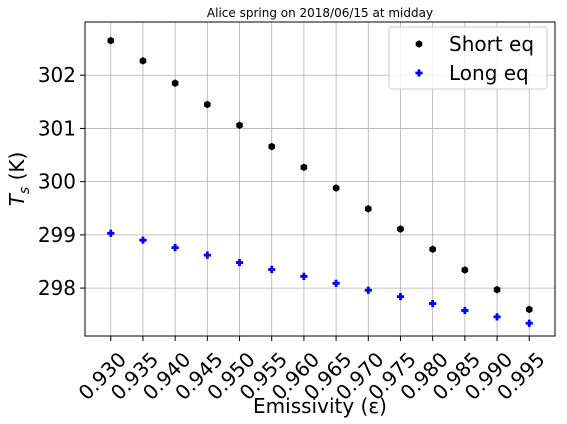  What do you see at coordinates (320, 406) in the screenshot?
I see `x-axis-label: Emissivity (ε)` at bounding box center [320, 406].